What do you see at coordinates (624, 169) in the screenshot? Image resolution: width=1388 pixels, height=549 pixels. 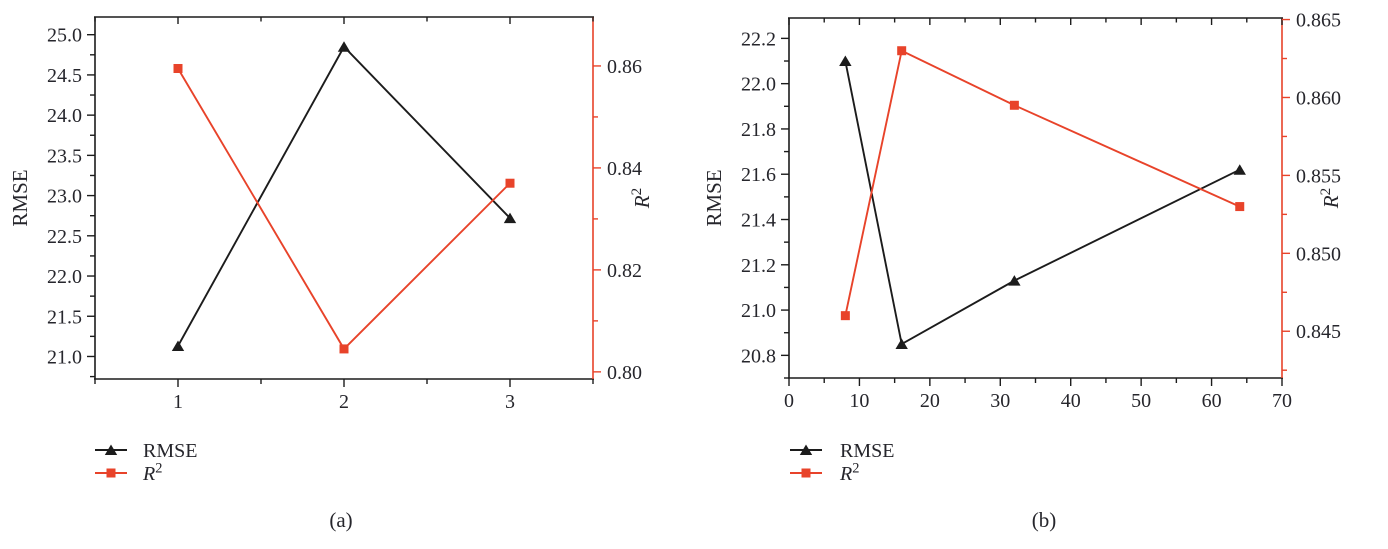 I see `right-tick-label: 0.84` at bounding box center [624, 169].